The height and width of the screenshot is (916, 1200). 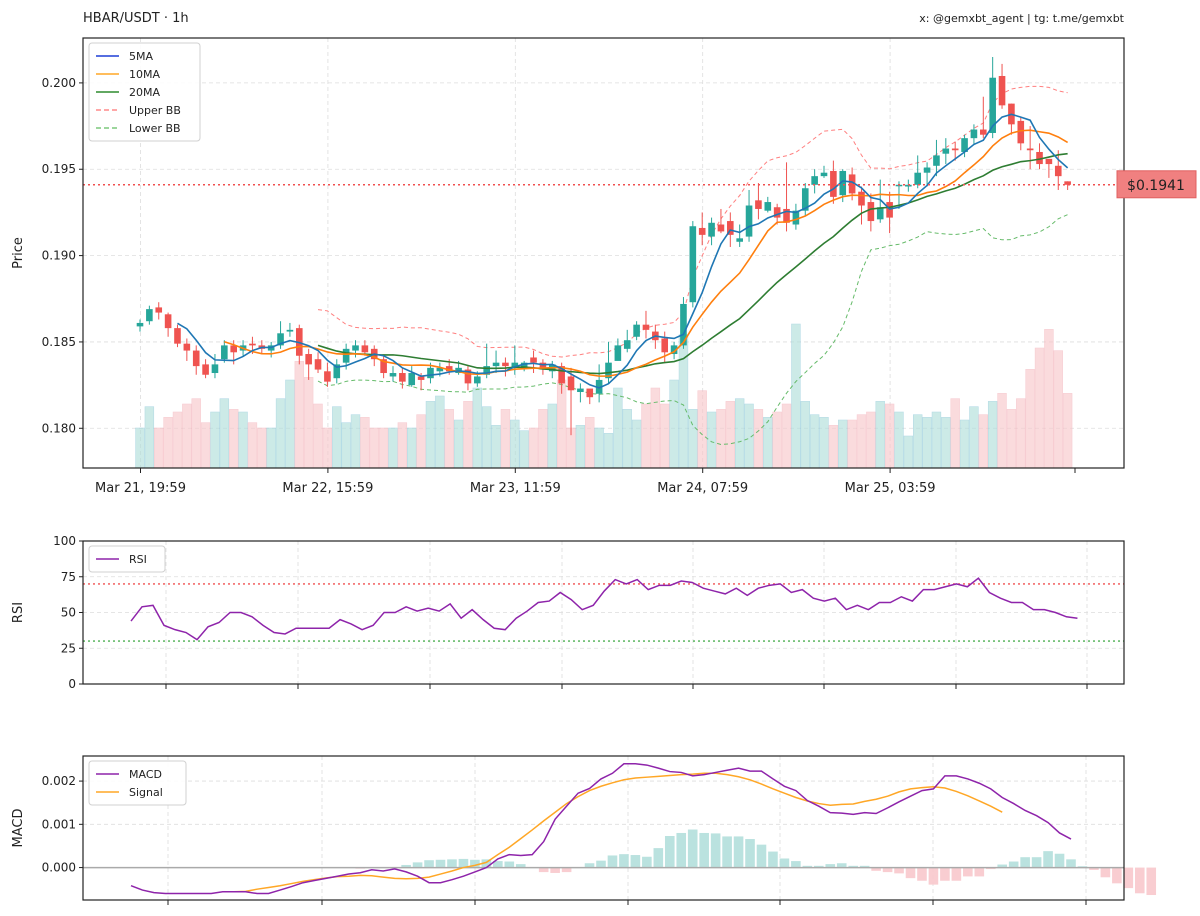 What do you see at coordinates (59, 428) in the screenshot?
I see `y-tick-label: 0.180` at bounding box center [59, 428].